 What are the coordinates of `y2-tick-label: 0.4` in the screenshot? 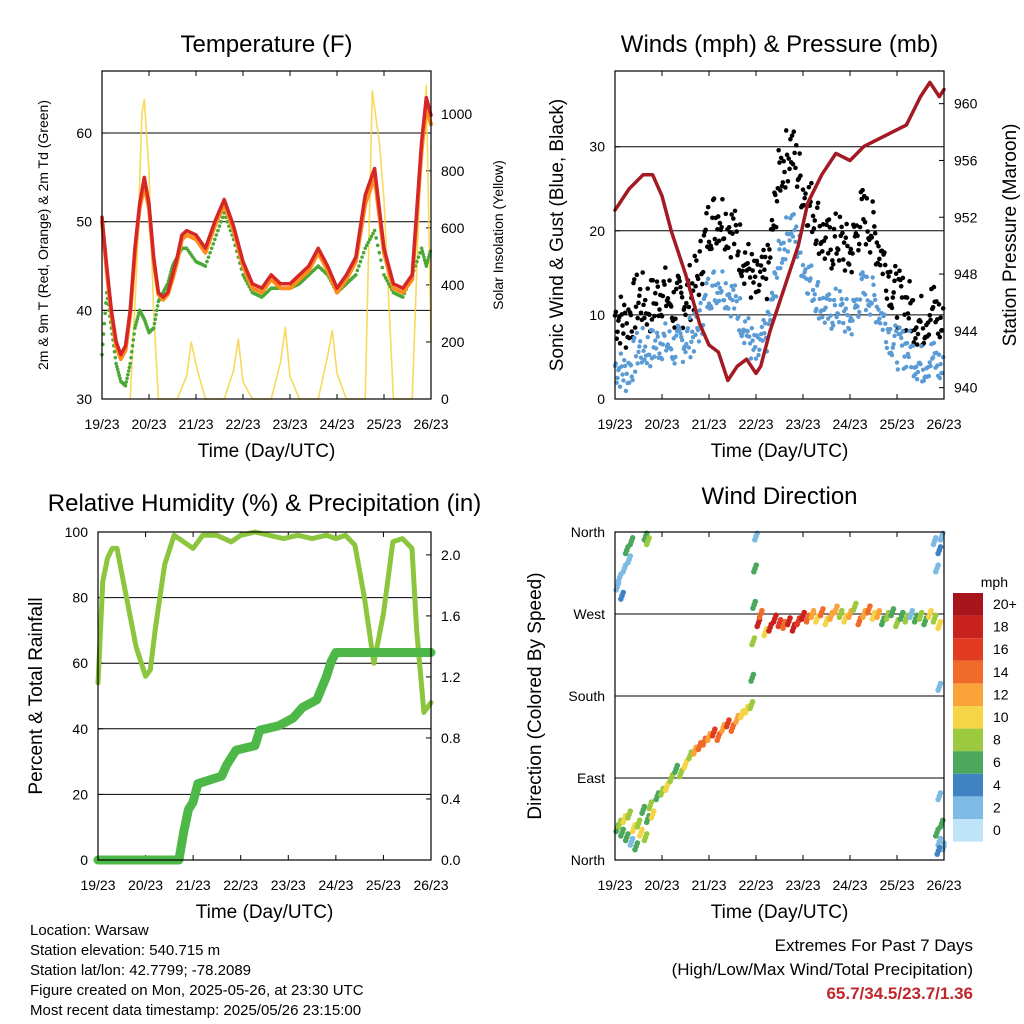 It's located at (451, 799).